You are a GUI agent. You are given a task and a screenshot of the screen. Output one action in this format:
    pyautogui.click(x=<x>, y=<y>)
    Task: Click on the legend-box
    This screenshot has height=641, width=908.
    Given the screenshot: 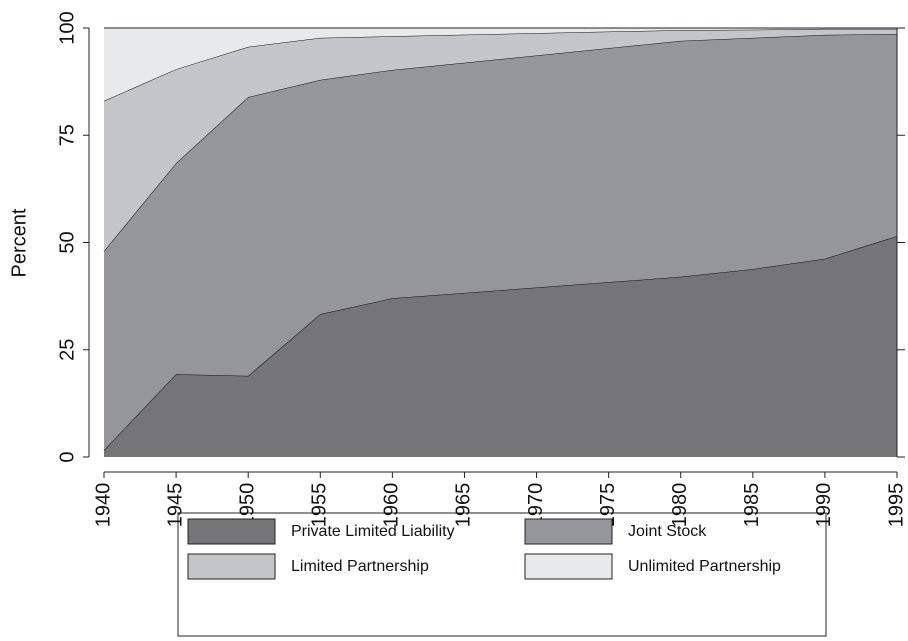 What is the action you would take?
    pyautogui.click(x=502, y=574)
    